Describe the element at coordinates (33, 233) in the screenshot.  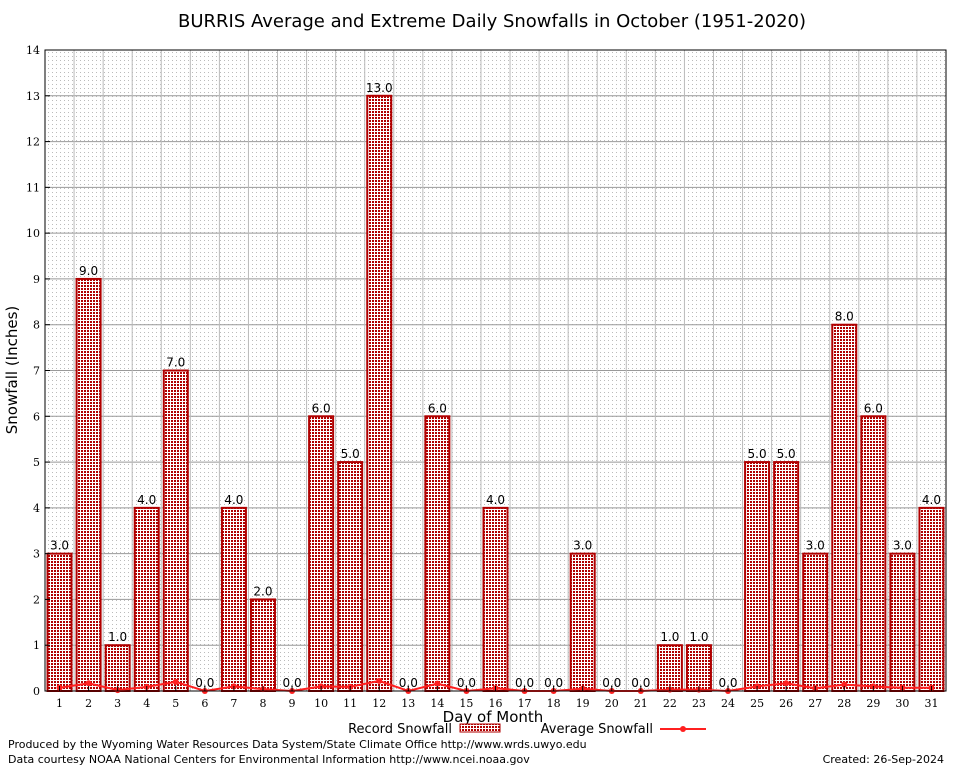
I see `y-tick-label: 10` at that location.